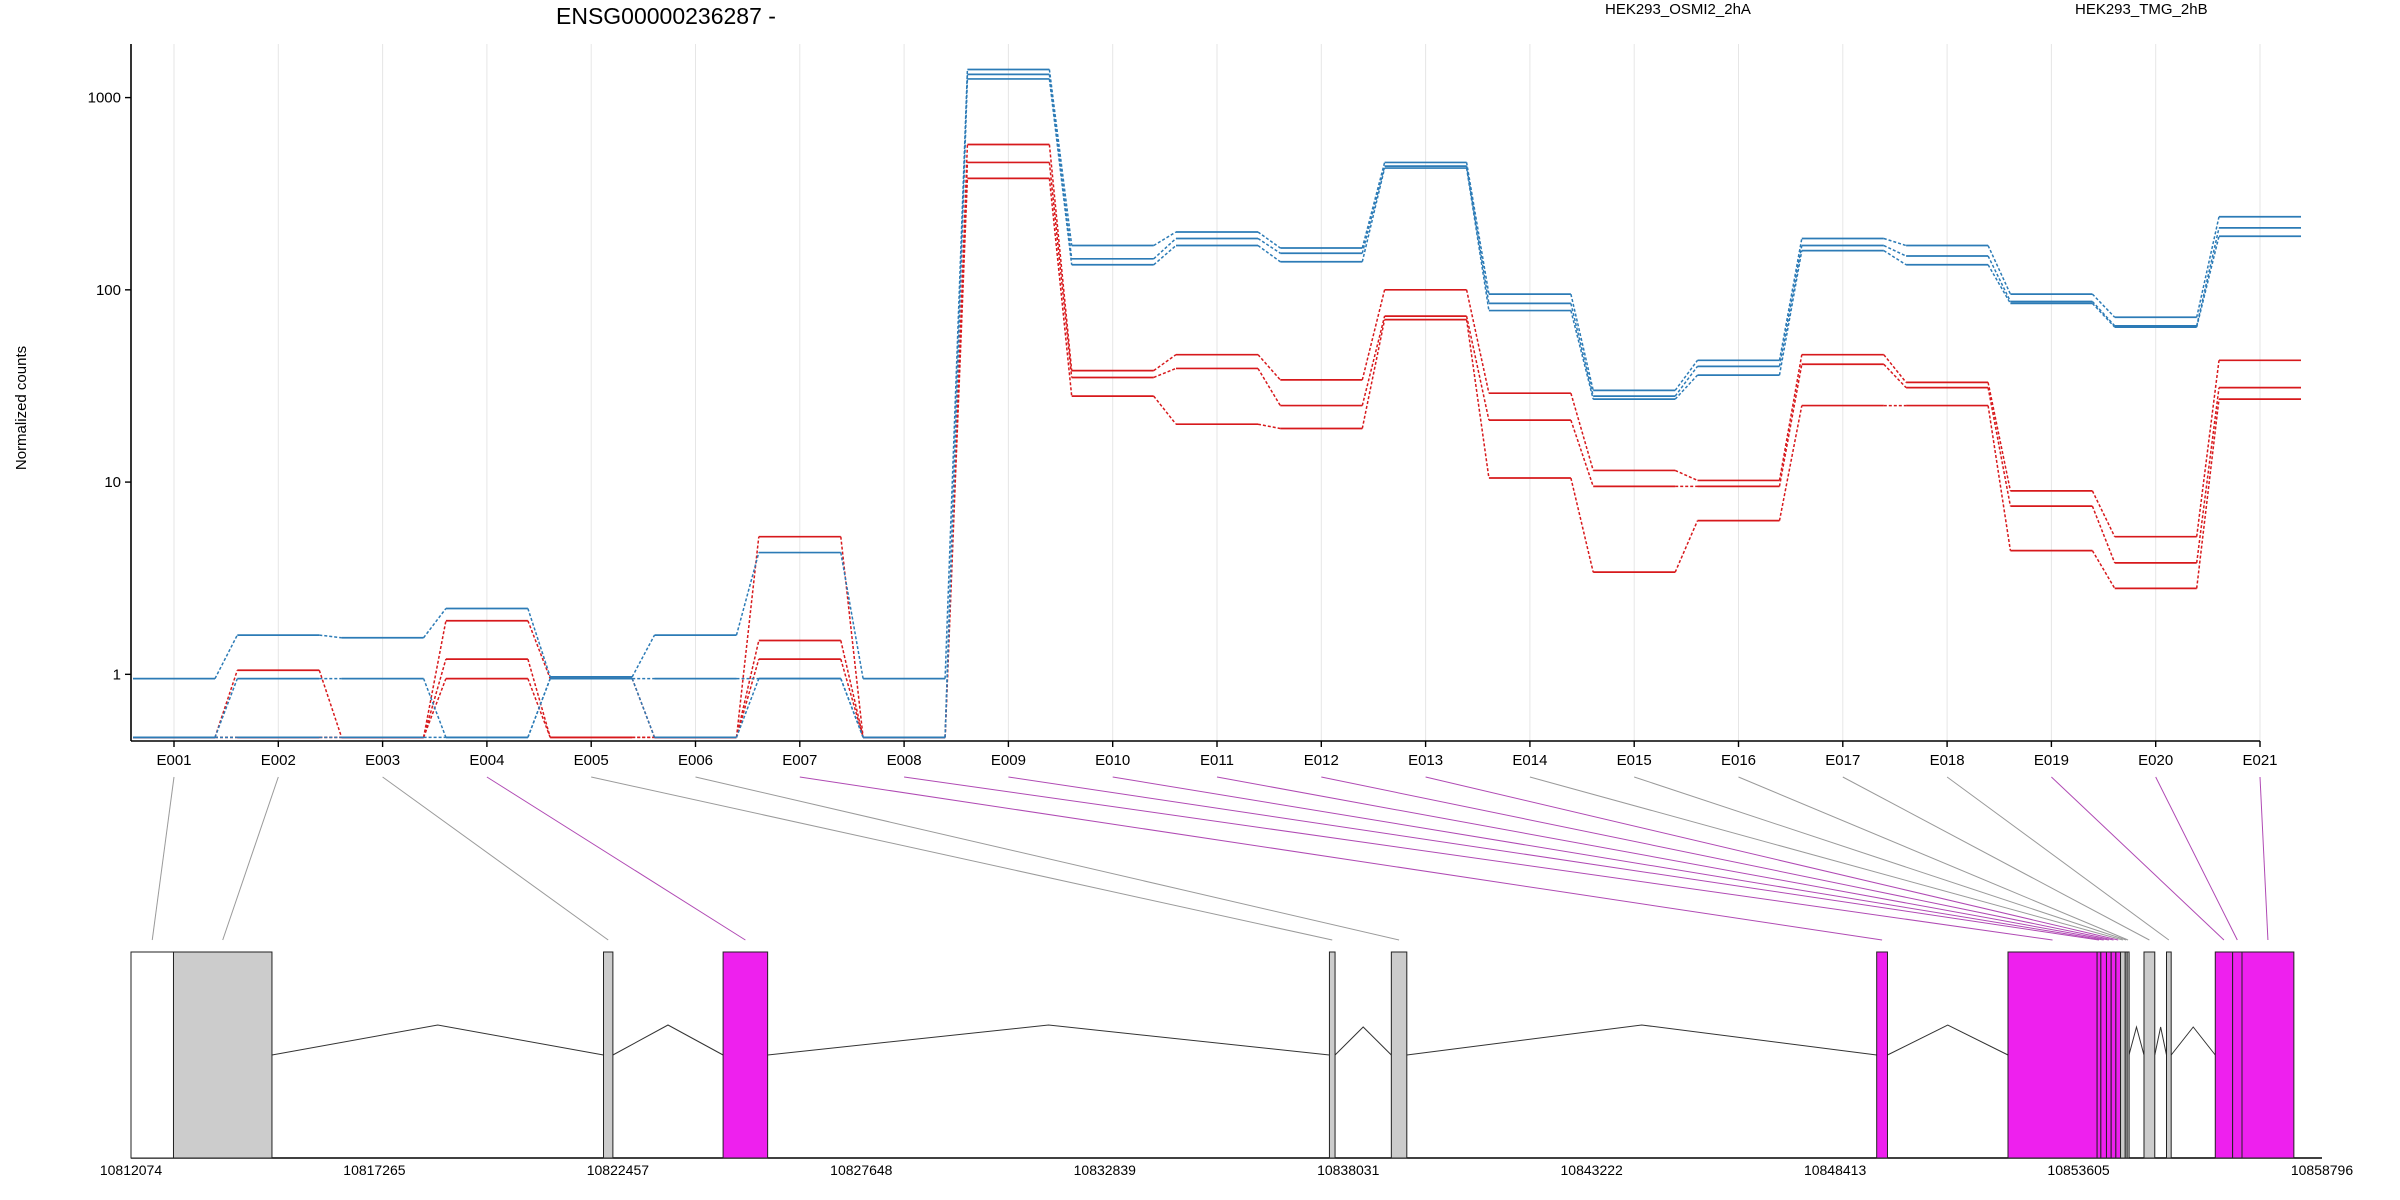 The height and width of the screenshot is (1200, 2400). Describe the element at coordinates (618, 1170) in the screenshot. I see `gene-coordinate-label: 10822457` at that location.